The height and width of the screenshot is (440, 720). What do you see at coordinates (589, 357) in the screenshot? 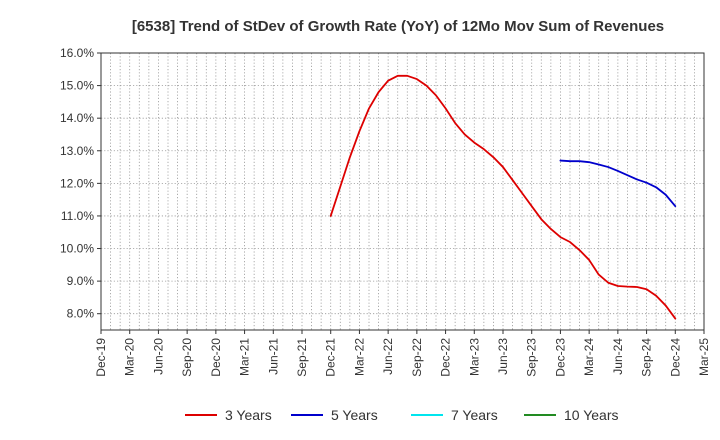
I see `x-tick-label: Mar-24` at bounding box center [589, 357].